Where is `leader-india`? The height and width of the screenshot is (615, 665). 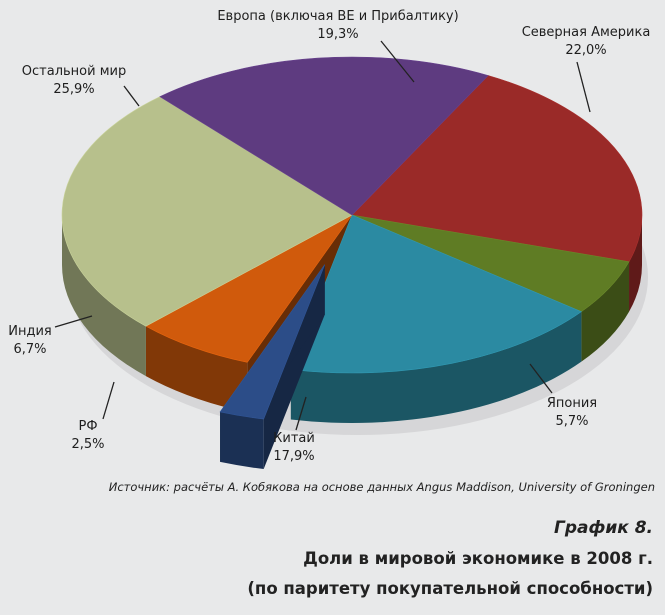
leader-india is located at coordinates (73, 321).